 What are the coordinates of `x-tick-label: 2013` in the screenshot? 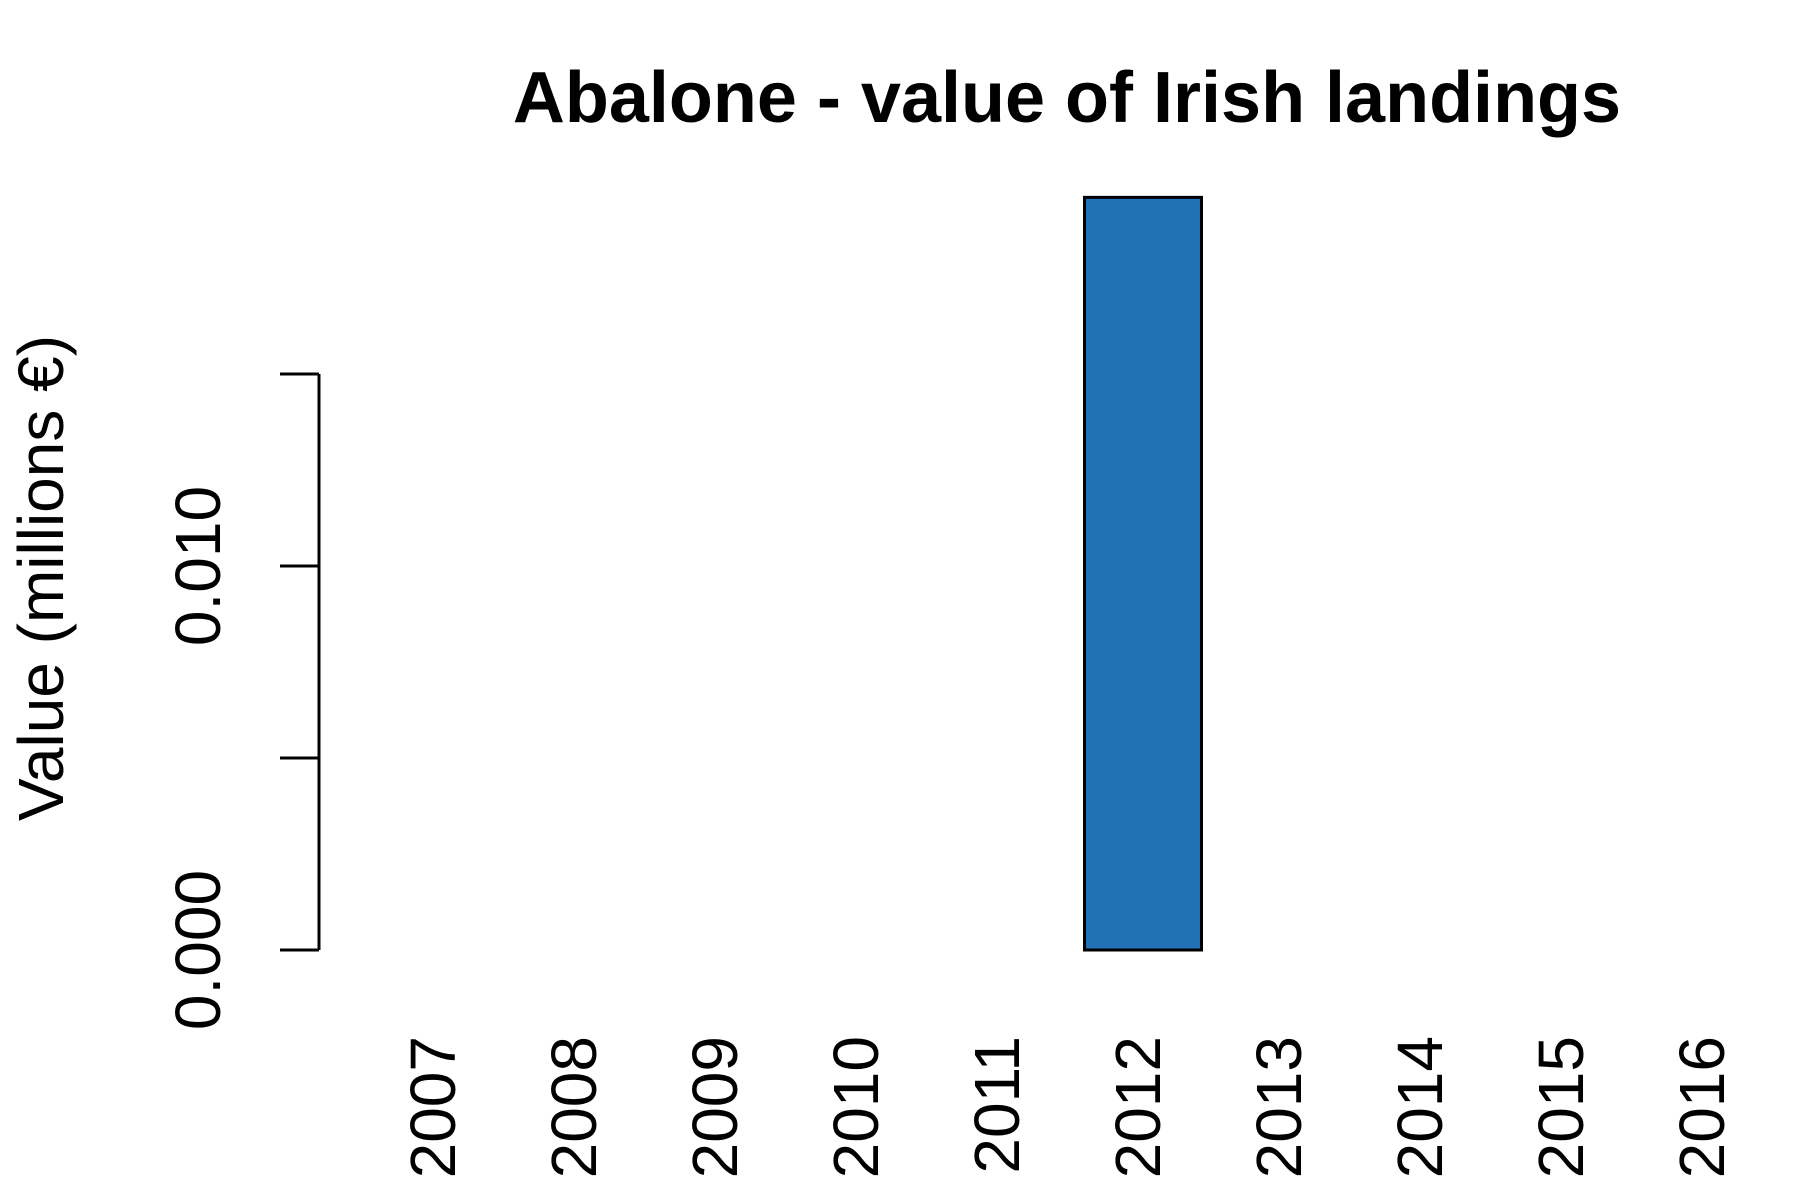 It's located at (1279, 1107).